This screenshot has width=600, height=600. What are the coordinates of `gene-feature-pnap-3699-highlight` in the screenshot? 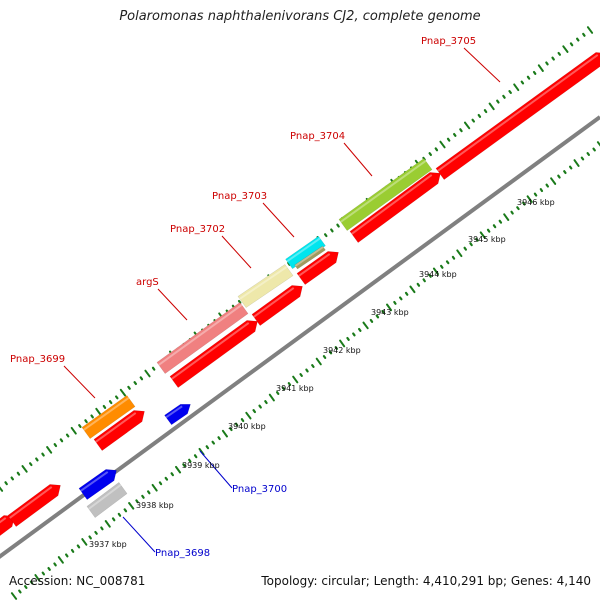 It's located at (106, 414).